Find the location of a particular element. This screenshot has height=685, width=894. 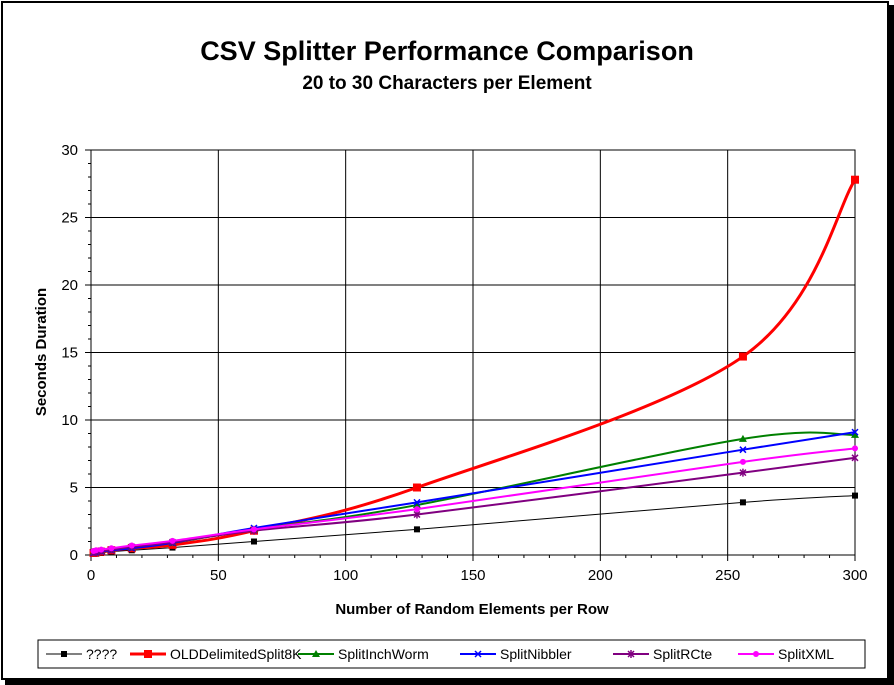

legend-label: SplitRCte is located at coordinates (682, 654).